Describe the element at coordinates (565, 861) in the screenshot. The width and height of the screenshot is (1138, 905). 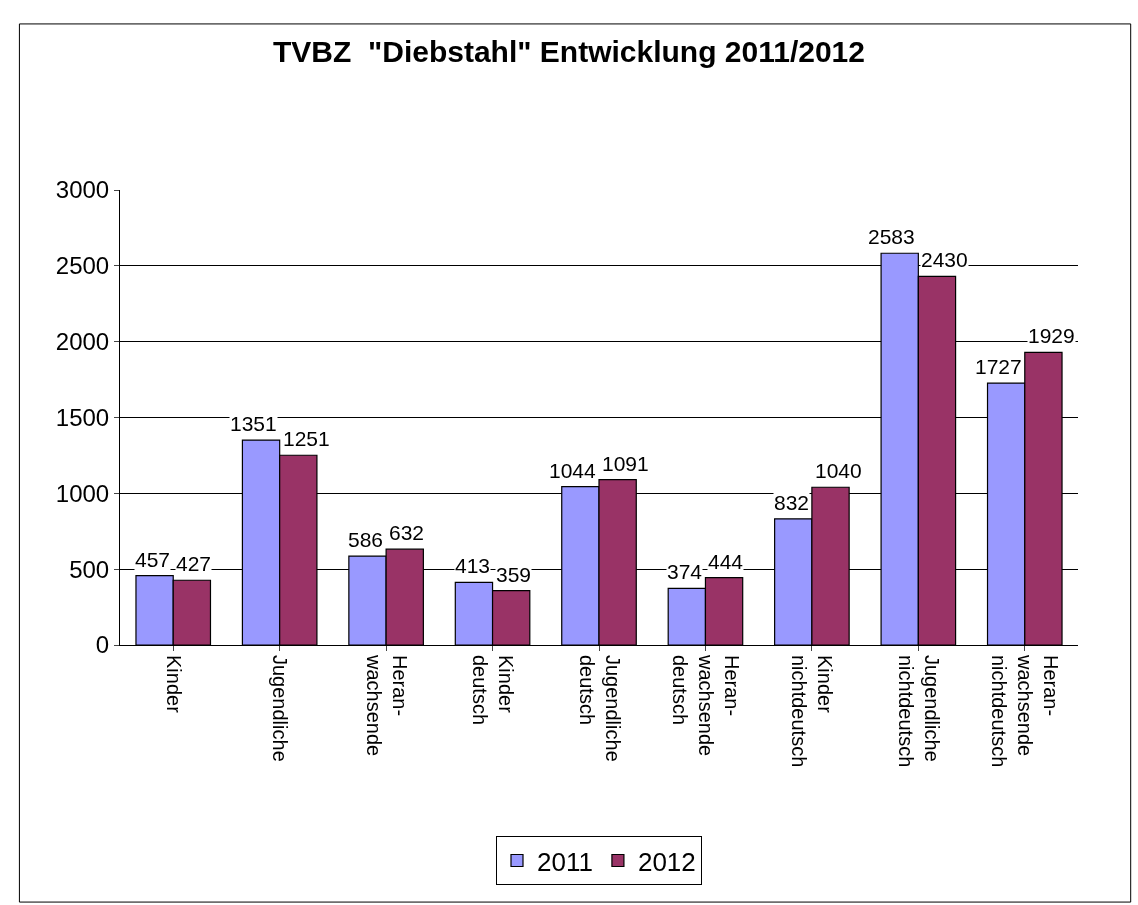
I see `legend-label: 2011` at that location.